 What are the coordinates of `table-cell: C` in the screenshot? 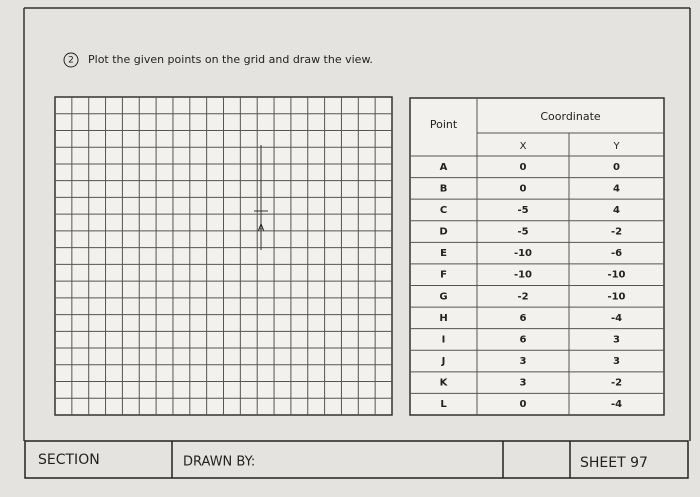 It's located at (443, 210).